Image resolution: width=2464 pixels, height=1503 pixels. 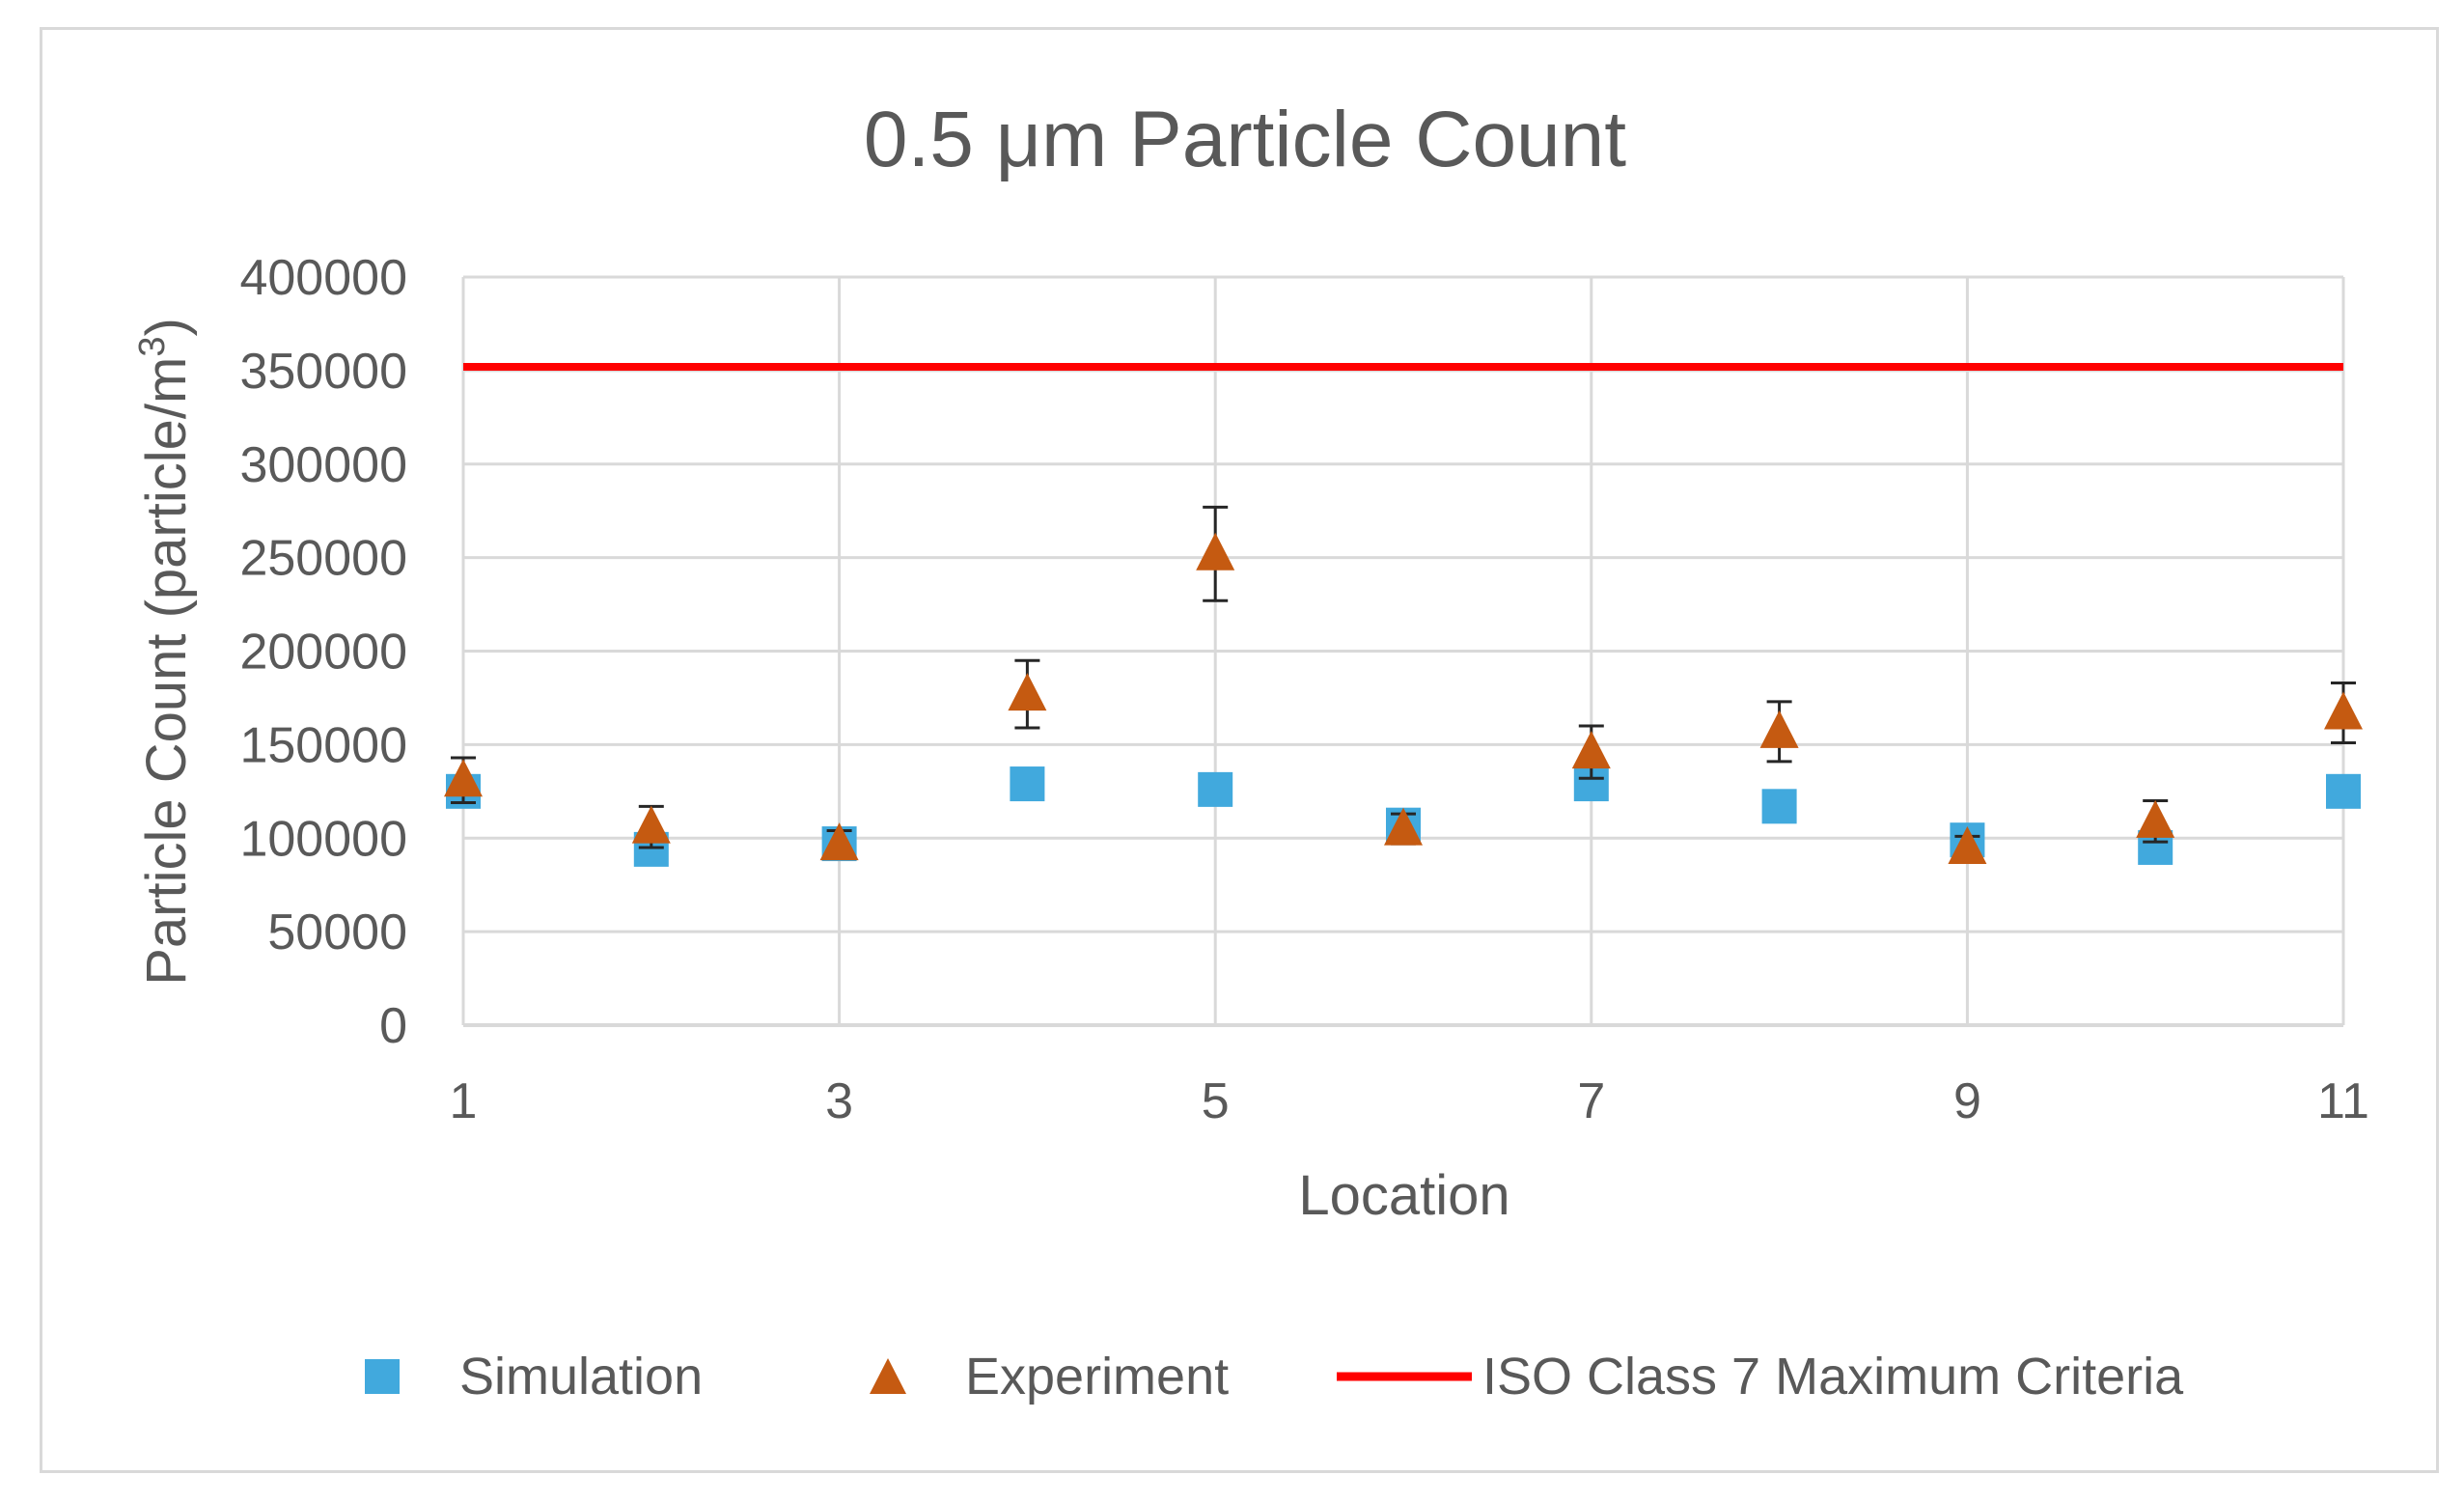 What do you see at coordinates (1216, 1101) in the screenshot?
I see `x-tick-label: 5` at bounding box center [1216, 1101].